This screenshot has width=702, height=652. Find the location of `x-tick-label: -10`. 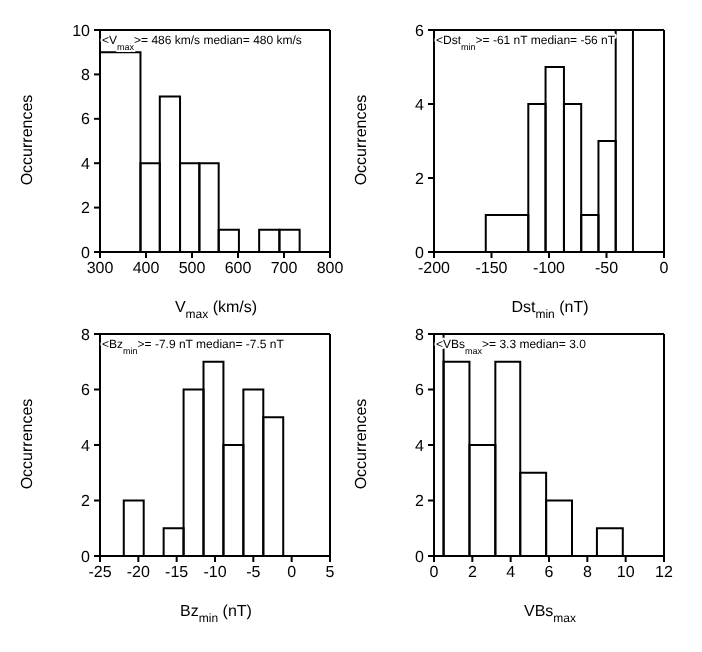

x-tick-label: -10 is located at coordinates (215, 572).